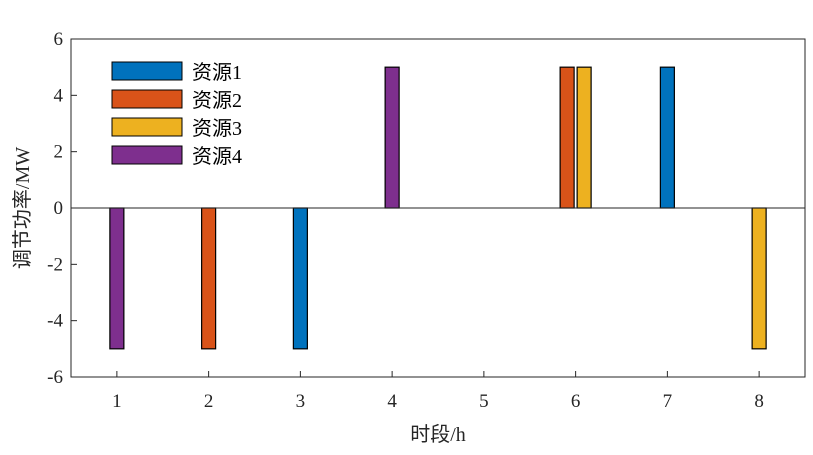 Image resolution: width=813 pixels, height=455 pixels. I want to click on x-tick-label: 2, so click(209, 401).